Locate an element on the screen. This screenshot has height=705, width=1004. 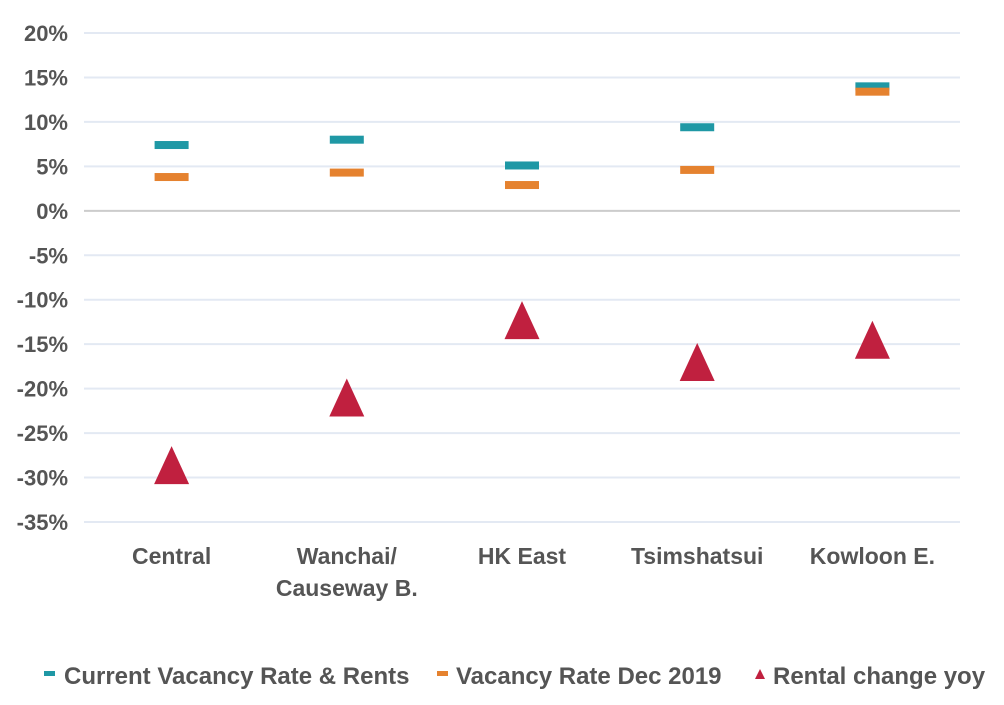
y-tick-label: -15% is located at coordinates (42, 344).